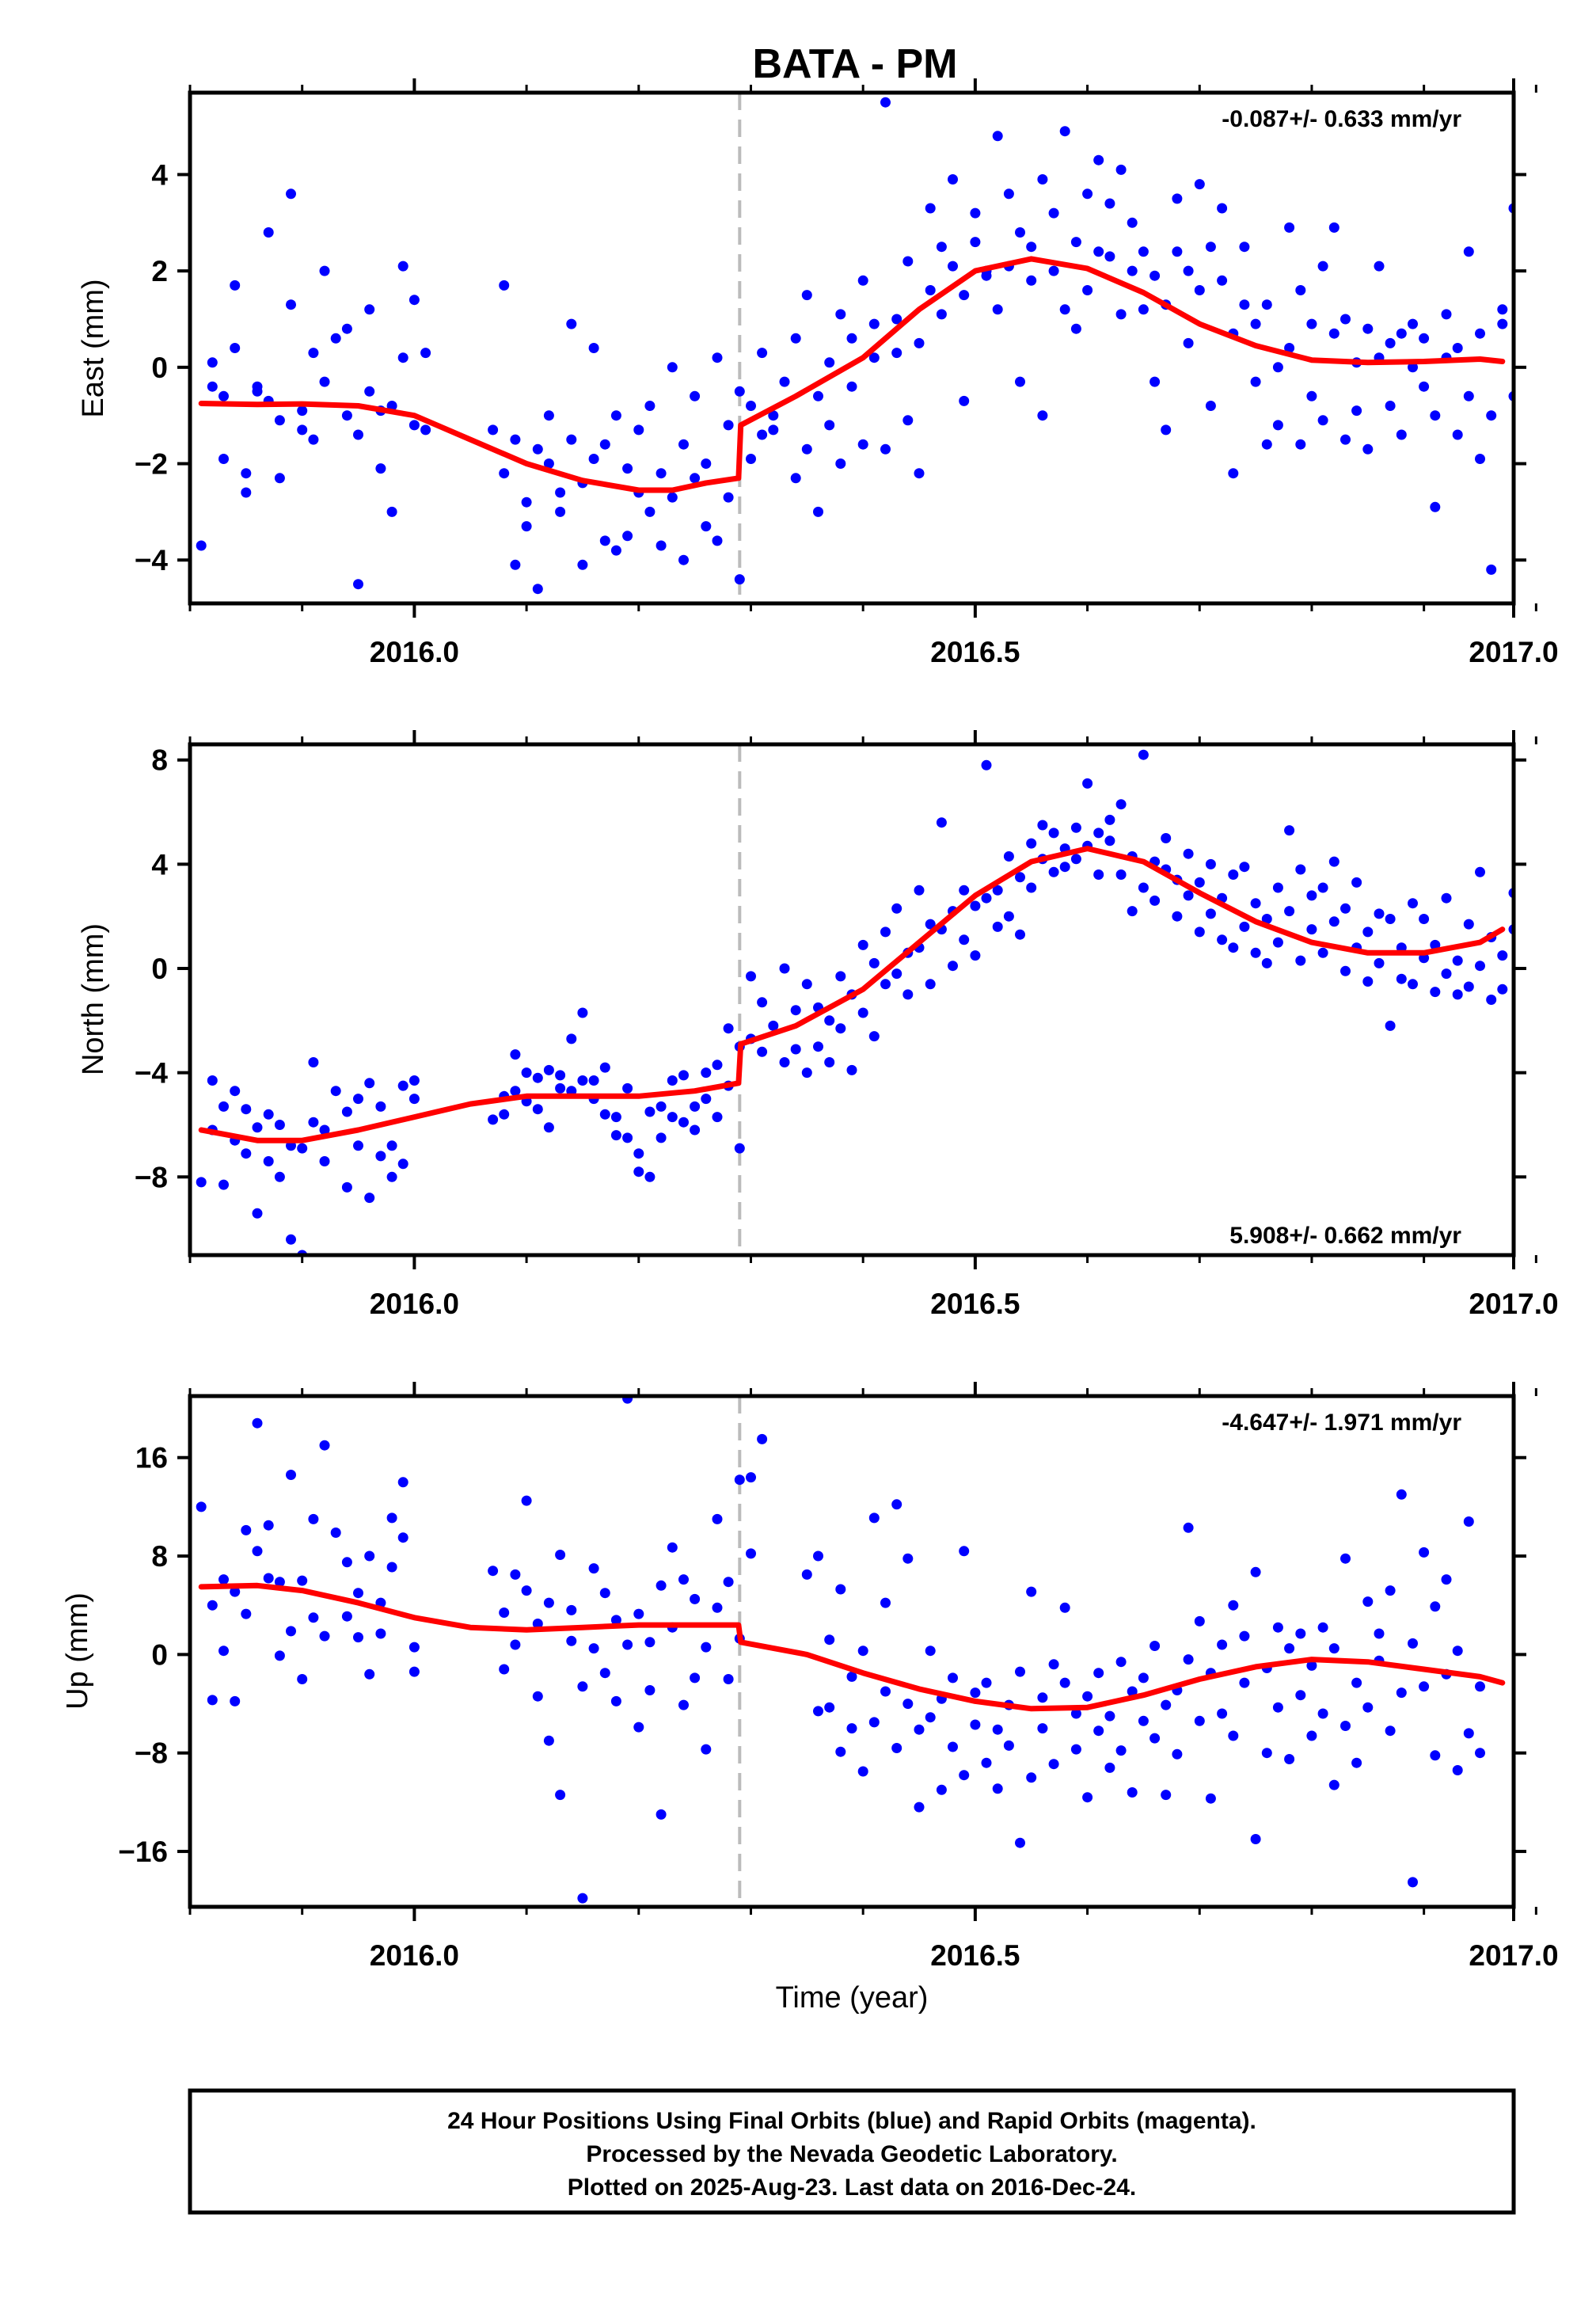  What do you see at coordinates (152, 1073) in the screenshot?
I see `north-ytick-label: −4` at bounding box center [152, 1073].